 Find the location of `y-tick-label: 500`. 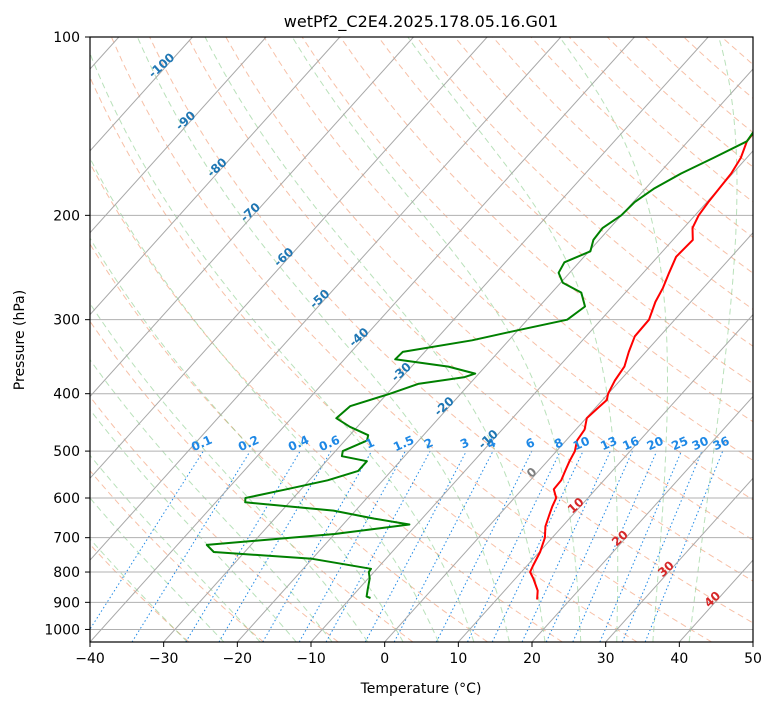

y-tick-label: 500 is located at coordinates (66, 452).